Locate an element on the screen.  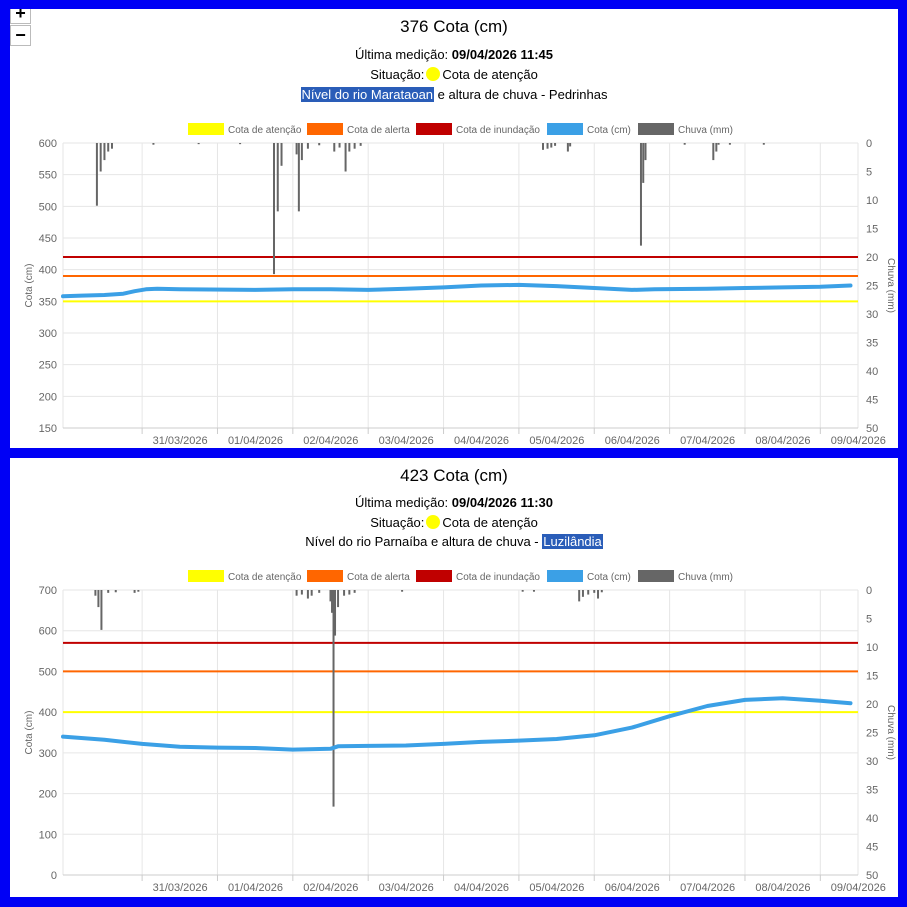
panel-title: 423 Cota (cm) is located at coordinates (454, 475).